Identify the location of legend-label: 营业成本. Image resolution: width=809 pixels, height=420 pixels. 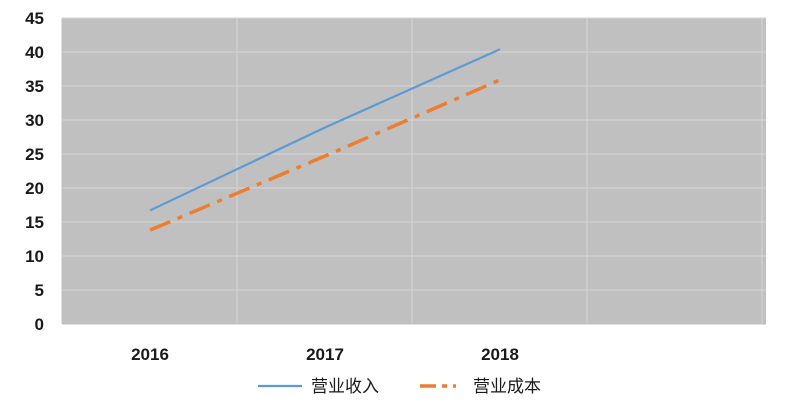
(507, 387).